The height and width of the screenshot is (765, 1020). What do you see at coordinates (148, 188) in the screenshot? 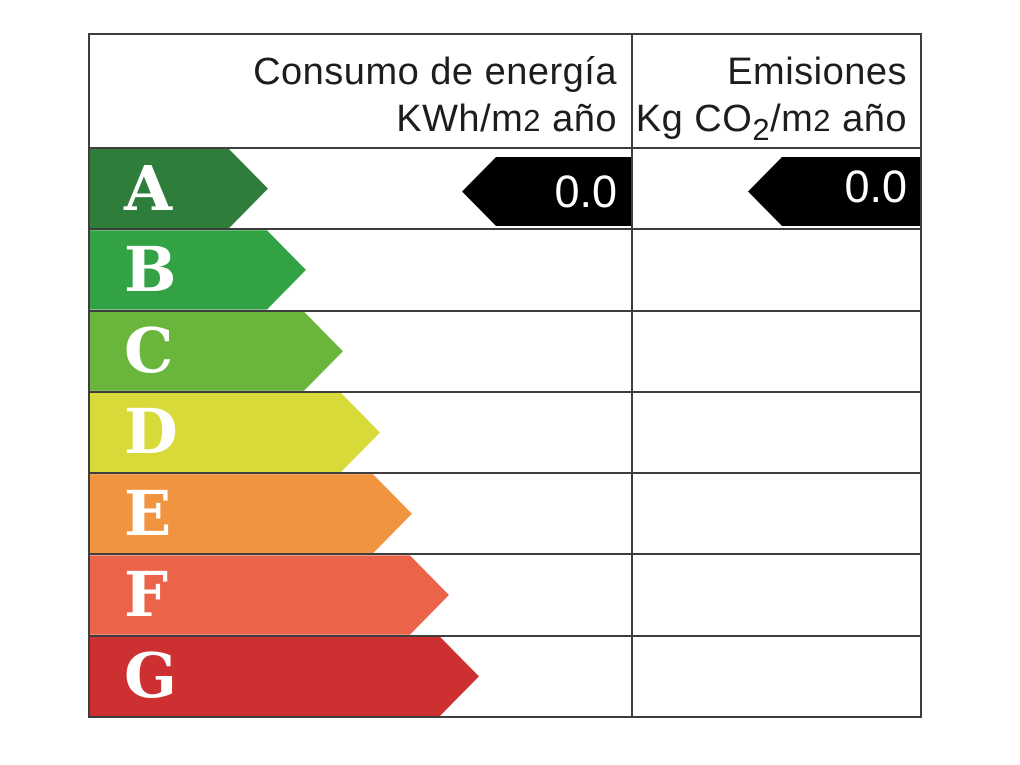
I see `rating-letter: A` at bounding box center [148, 188].